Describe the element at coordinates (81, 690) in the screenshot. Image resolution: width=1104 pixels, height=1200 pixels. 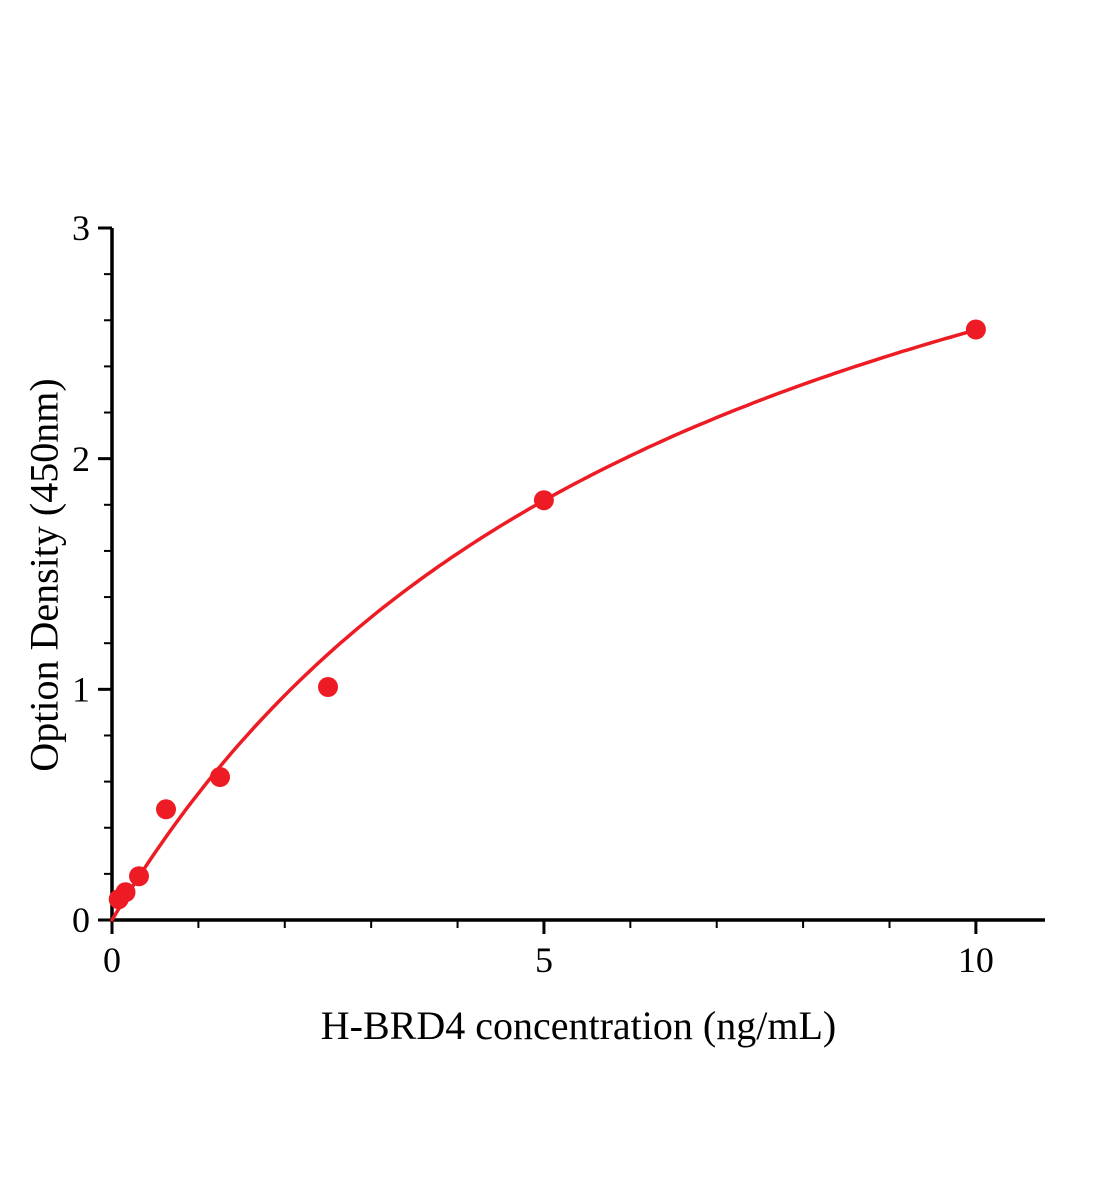
I see `y-tick-label: 1` at that location.